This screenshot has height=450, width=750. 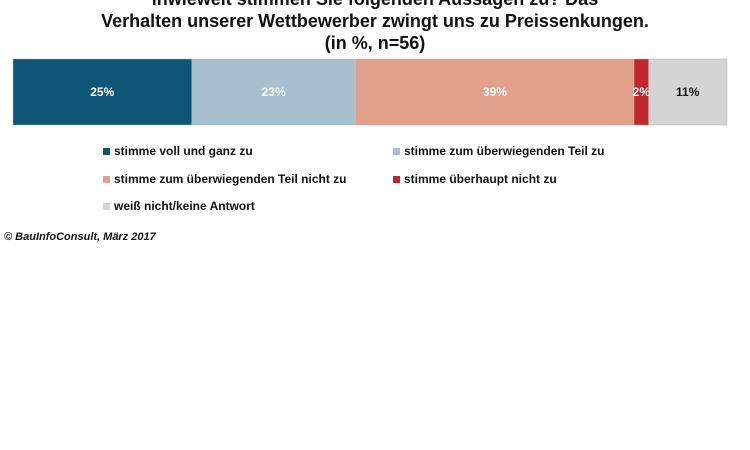 I want to click on bar-label-2: 23%, so click(x=274, y=92).